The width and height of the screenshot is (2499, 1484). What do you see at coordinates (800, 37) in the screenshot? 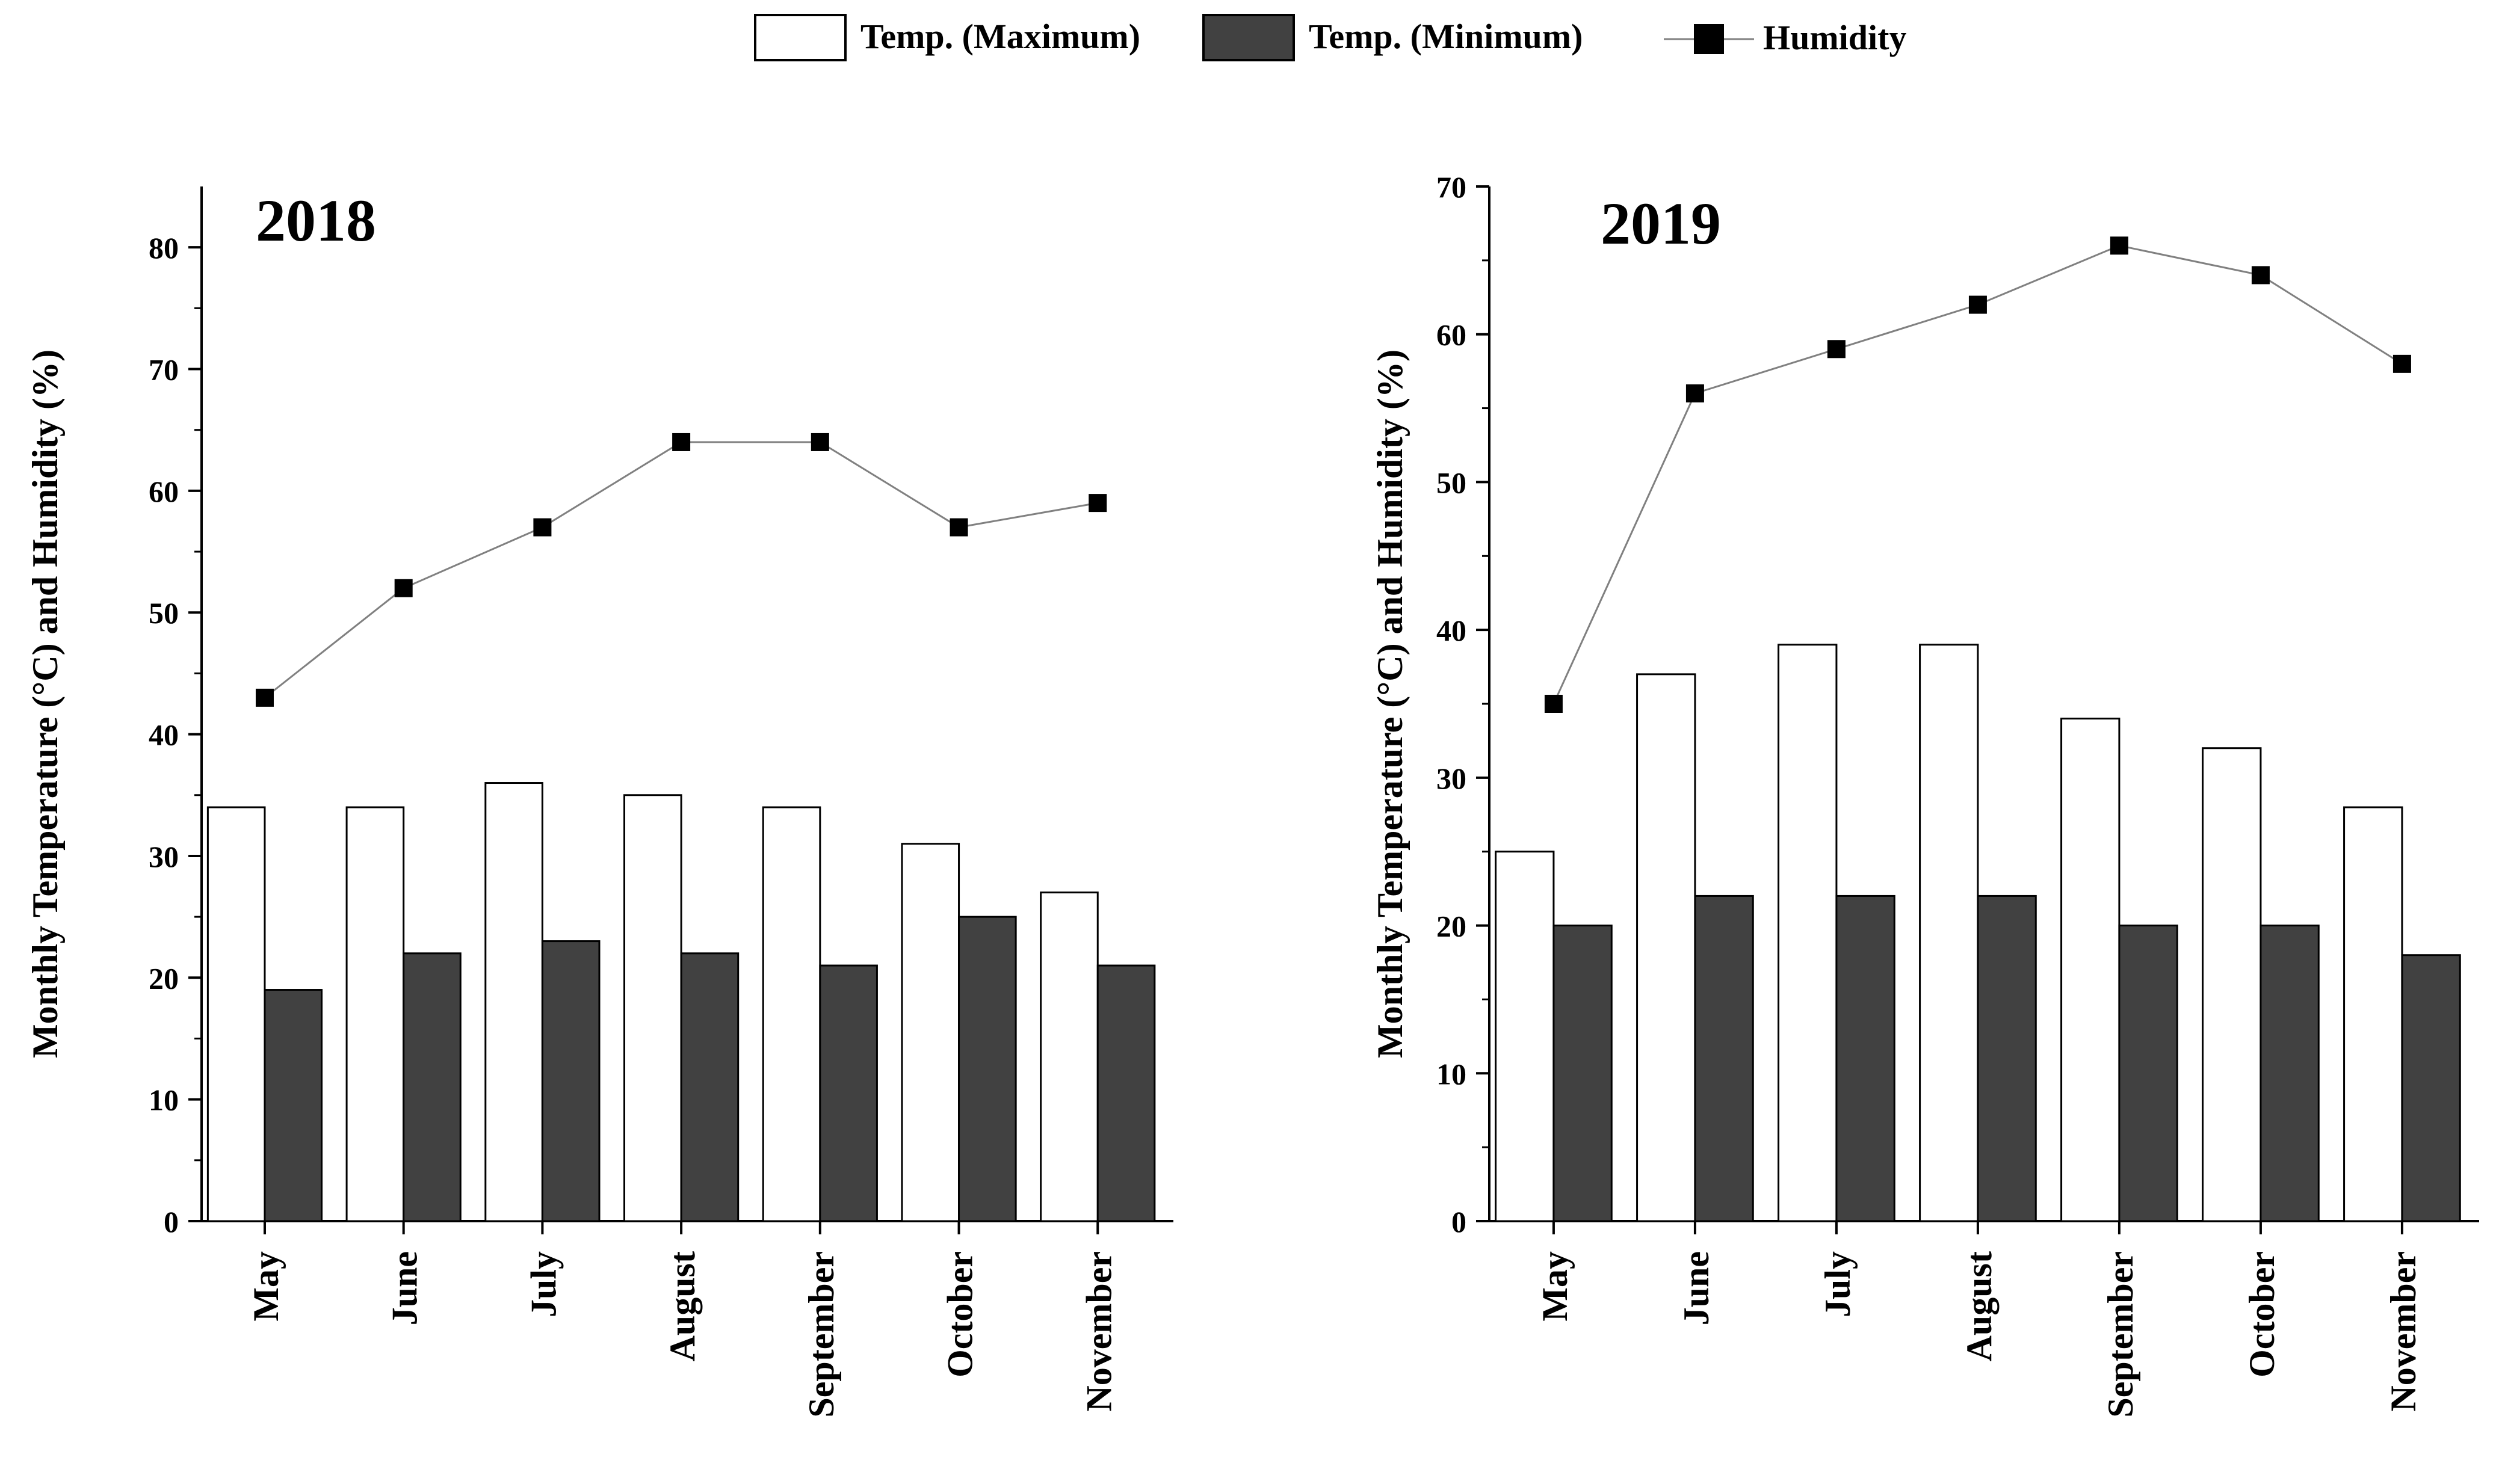
I see `legend-swatch-max` at bounding box center [800, 37].